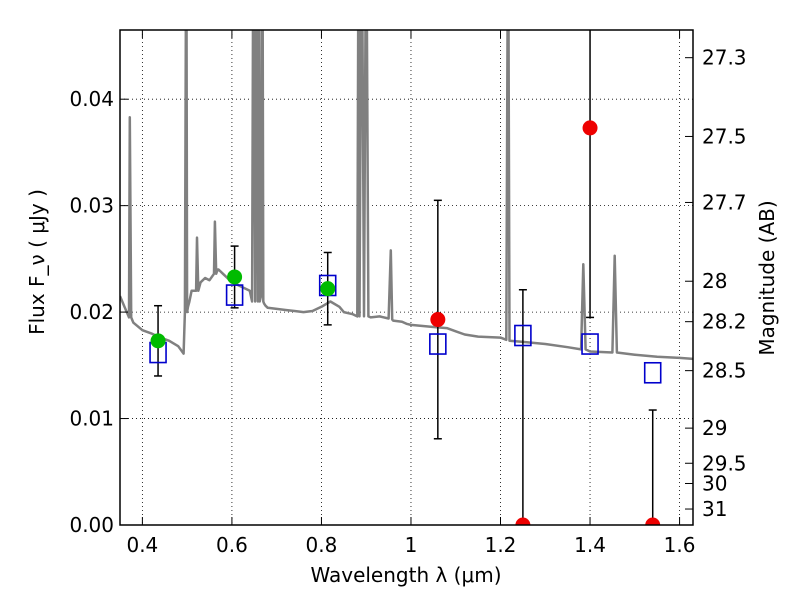  Describe the element at coordinates (142, 545) in the screenshot. I see `x-tick-label: 0.4` at that location.